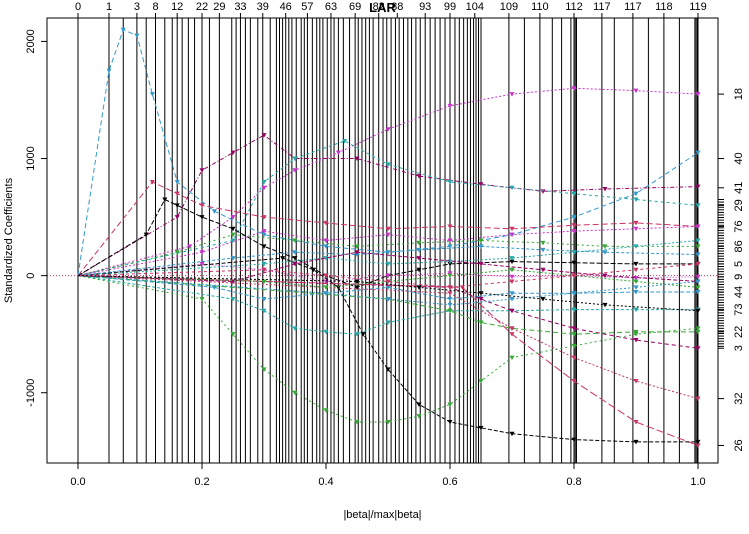 The width and height of the screenshot is (749, 534). What do you see at coordinates (382, 7) in the screenshot?
I see `chart-title: LAR` at bounding box center [382, 7].